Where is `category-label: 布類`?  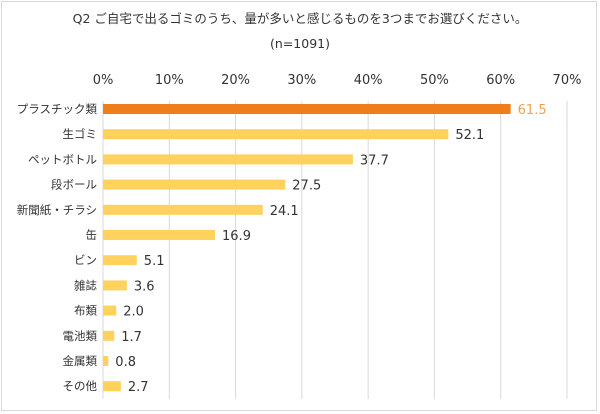 category-label: 布類 is located at coordinates (85, 311).